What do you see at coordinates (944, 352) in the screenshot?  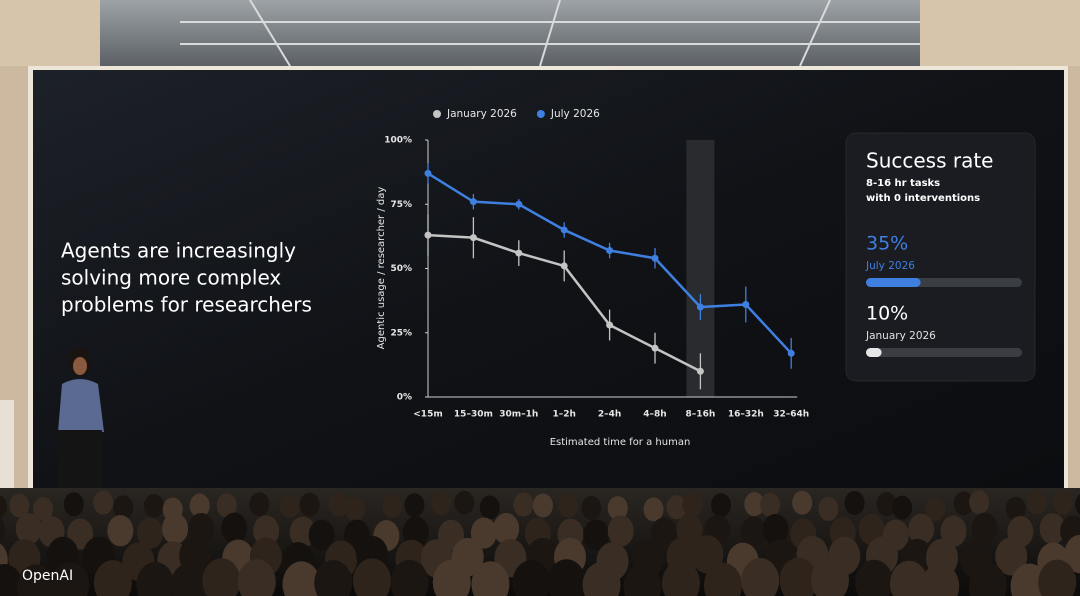 I see `progress-track` at bounding box center [944, 352].